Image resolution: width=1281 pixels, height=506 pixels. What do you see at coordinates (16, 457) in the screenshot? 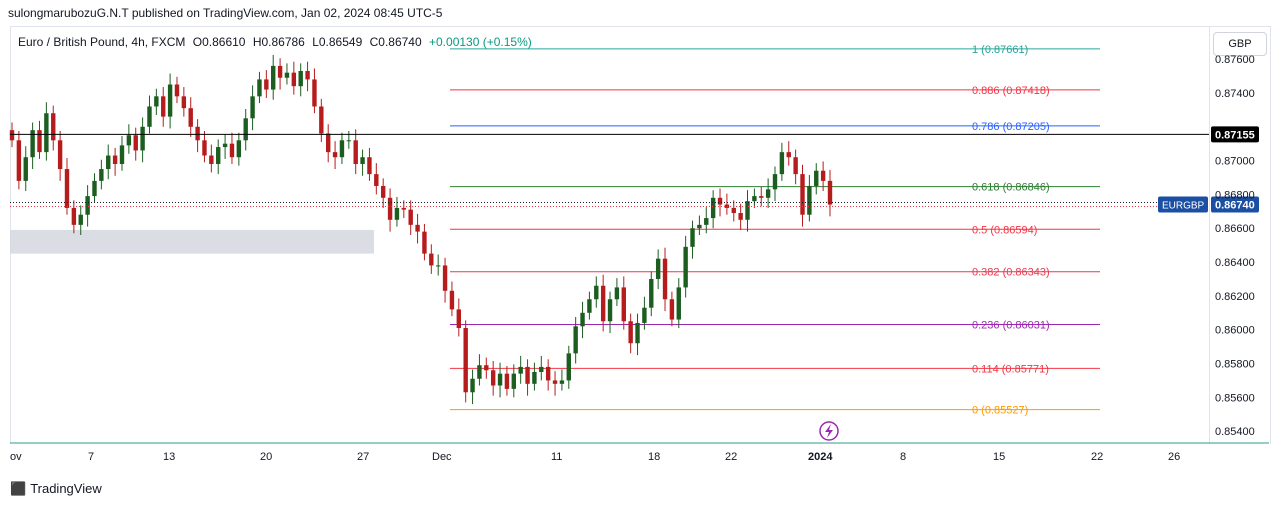
I see `x-tick-label: ov` at bounding box center [16, 457].